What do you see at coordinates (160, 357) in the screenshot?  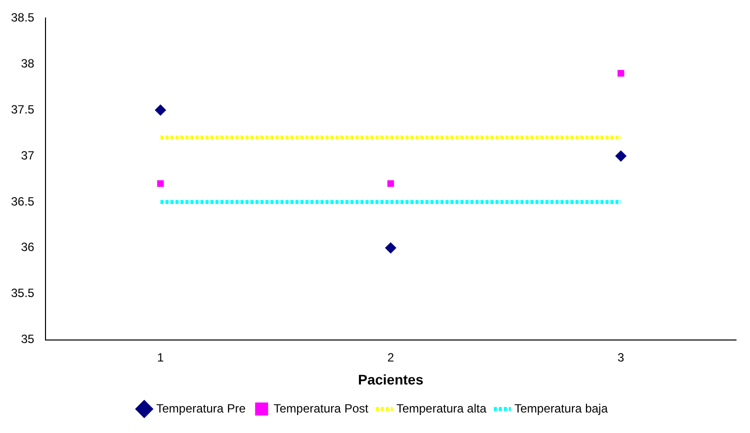 I see `x-tick-label: 1` at bounding box center [160, 357].